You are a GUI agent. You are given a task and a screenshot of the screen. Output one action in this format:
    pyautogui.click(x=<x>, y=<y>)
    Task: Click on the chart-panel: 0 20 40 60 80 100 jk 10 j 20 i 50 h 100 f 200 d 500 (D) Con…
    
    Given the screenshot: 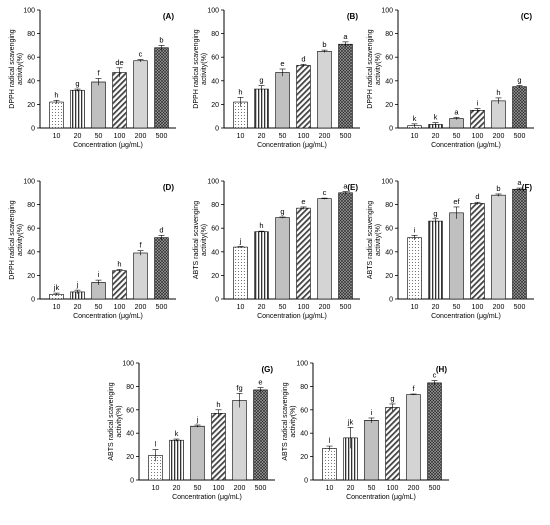 What is the action you would take?
    pyautogui.click(x=92, y=249)
    